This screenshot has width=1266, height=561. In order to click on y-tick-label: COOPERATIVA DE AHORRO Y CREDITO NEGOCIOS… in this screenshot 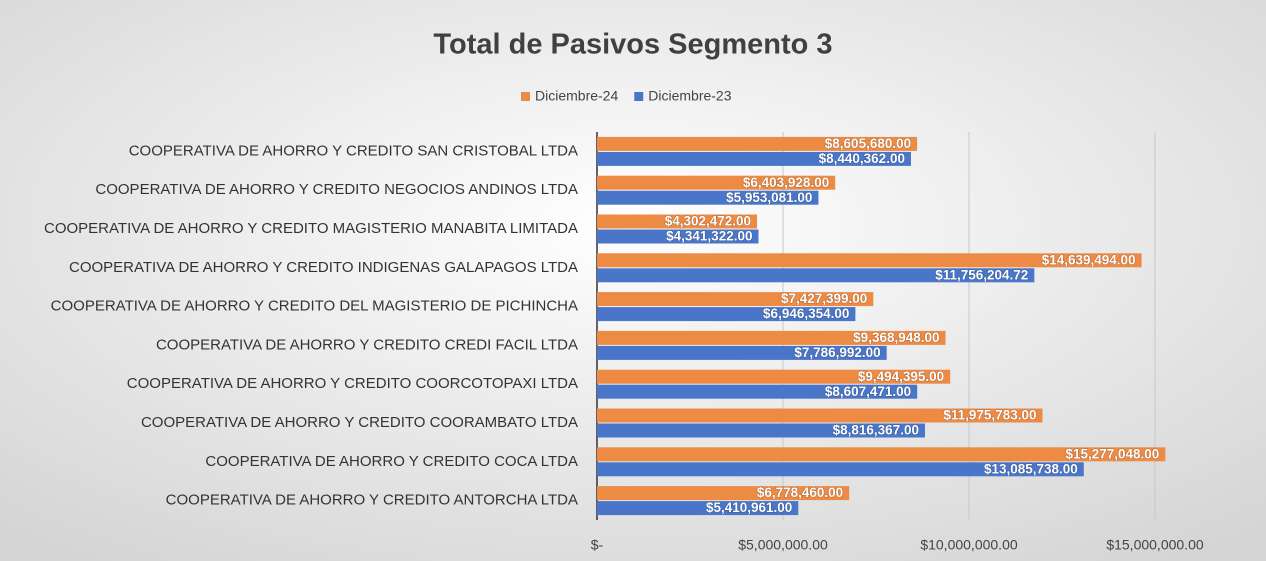, I will do `click(336, 189)`.